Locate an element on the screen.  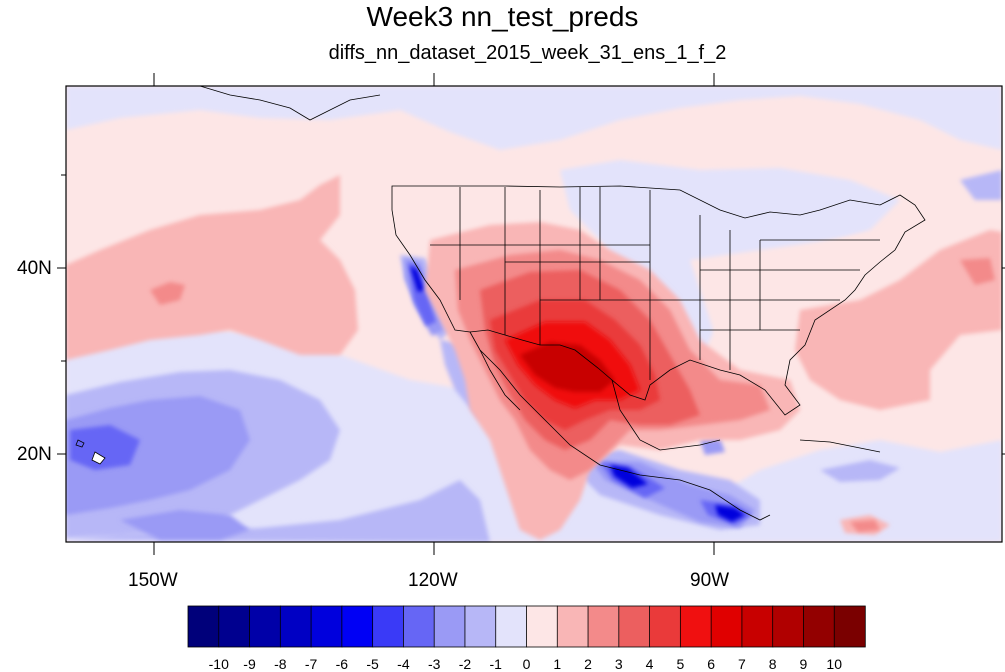
page-subtitle: diffs_nn_dataset_2015_week_31_ens_1_f_2 is located at coordinates (527, 53).